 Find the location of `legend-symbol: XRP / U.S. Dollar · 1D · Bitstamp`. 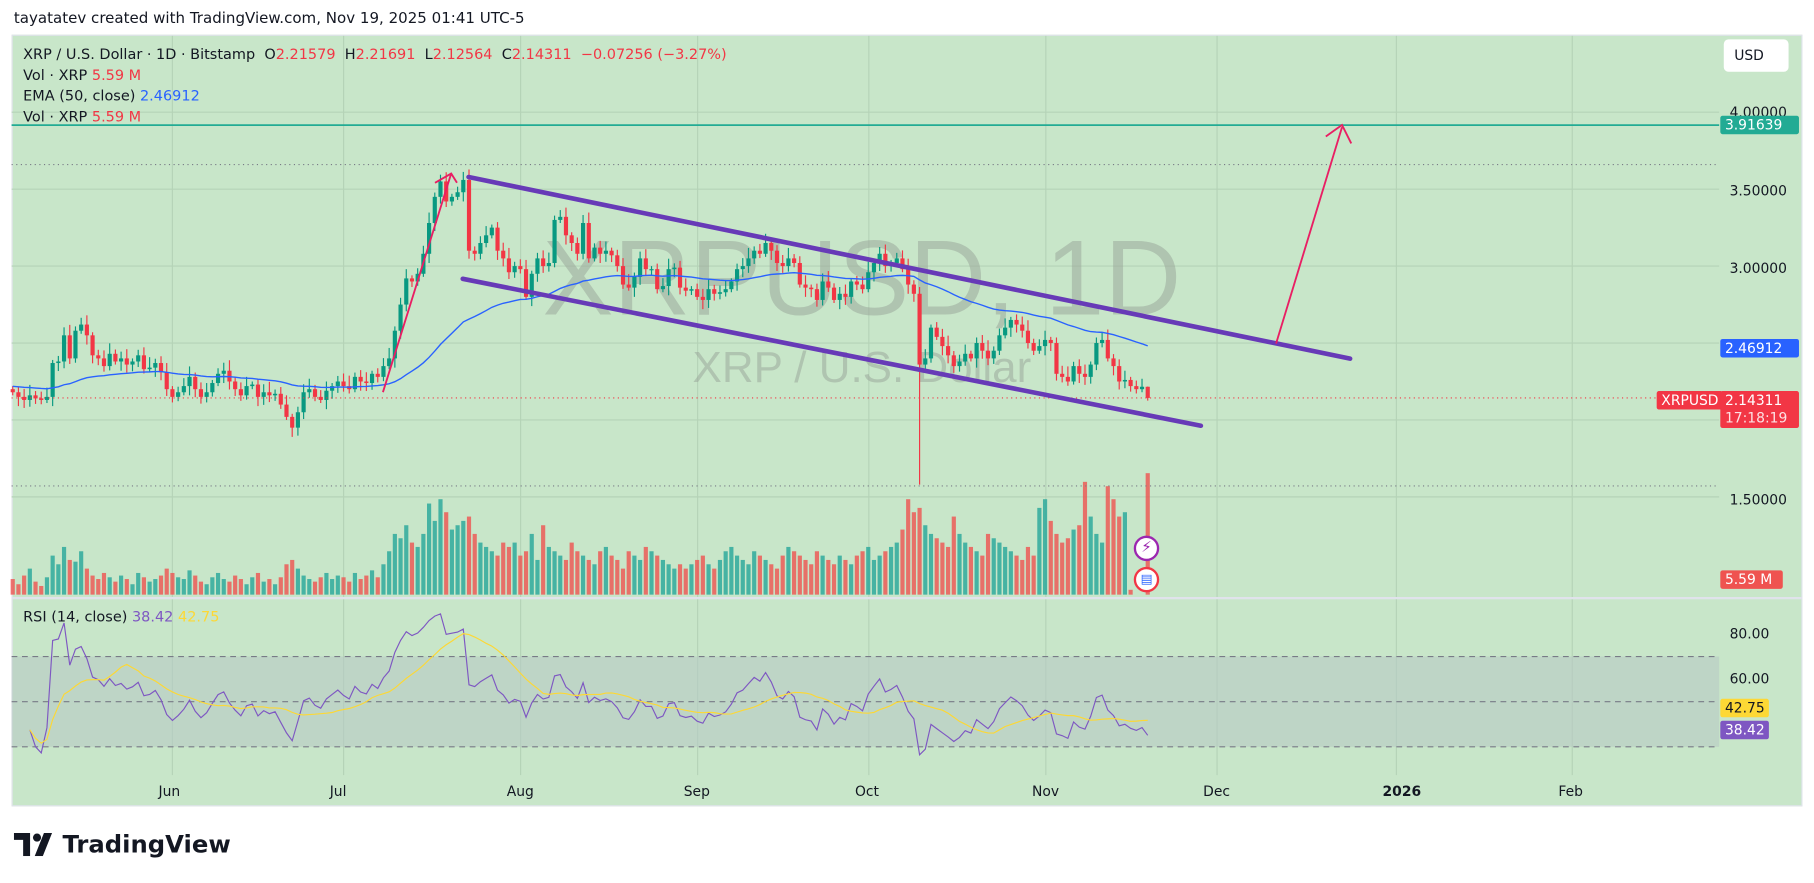

legend-symbol: XRP / U.S. Dollar · 1D · Bitstamp is located at coordinates (139, 54).